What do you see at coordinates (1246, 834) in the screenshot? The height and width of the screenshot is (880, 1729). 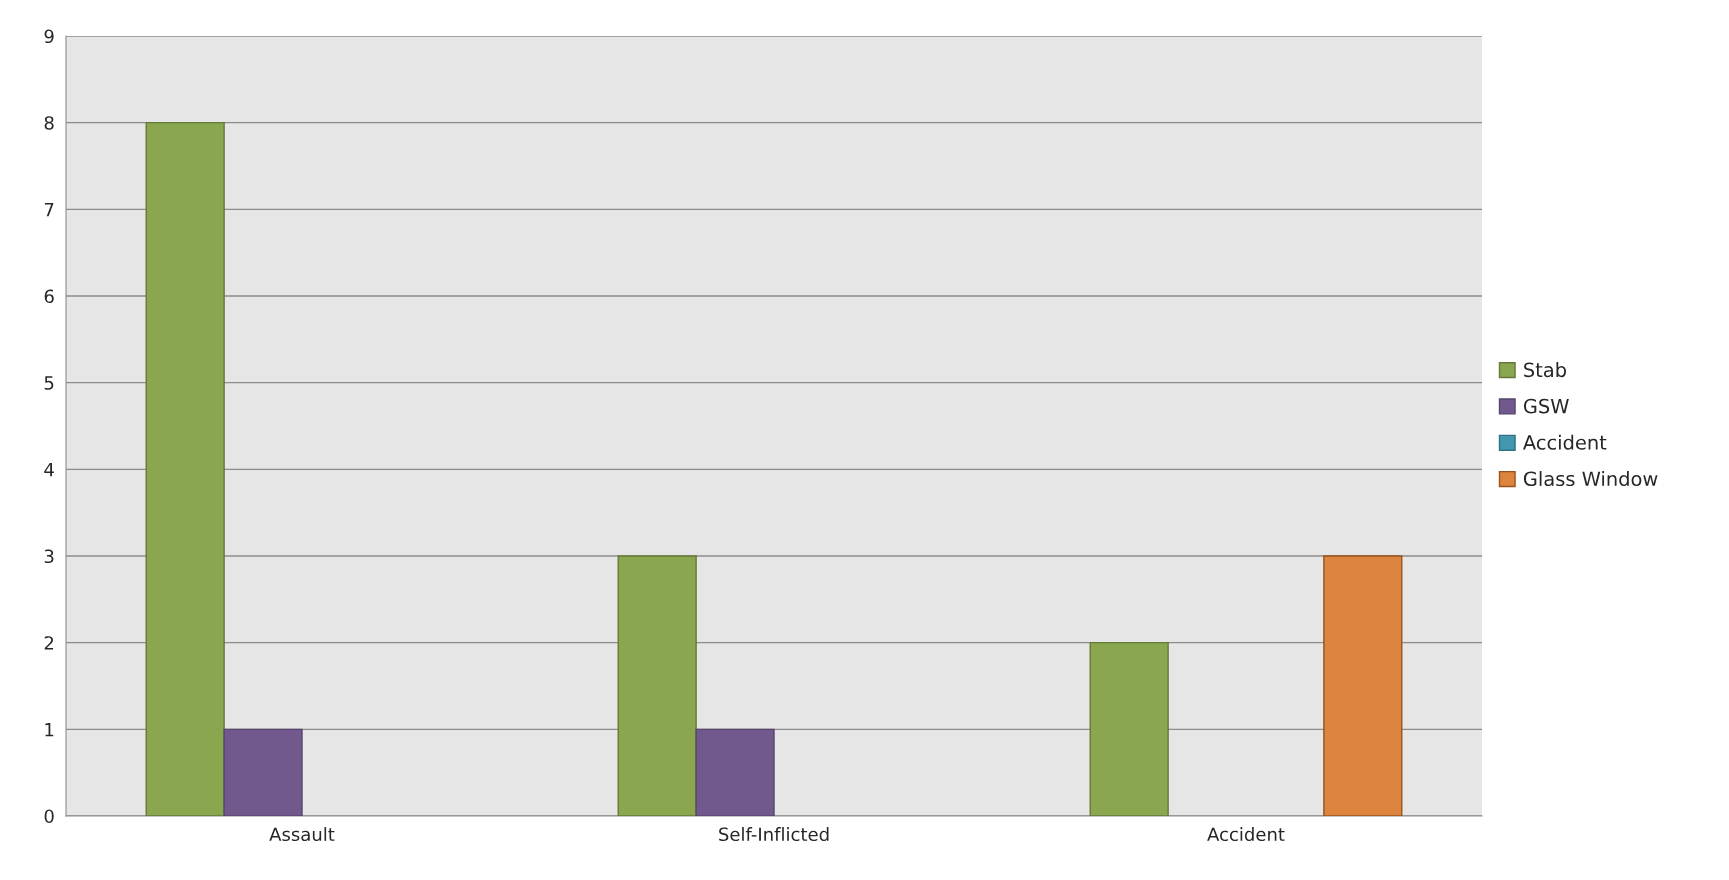 I see `x-tick-label: Accident` at bounding box center [1246, 834].